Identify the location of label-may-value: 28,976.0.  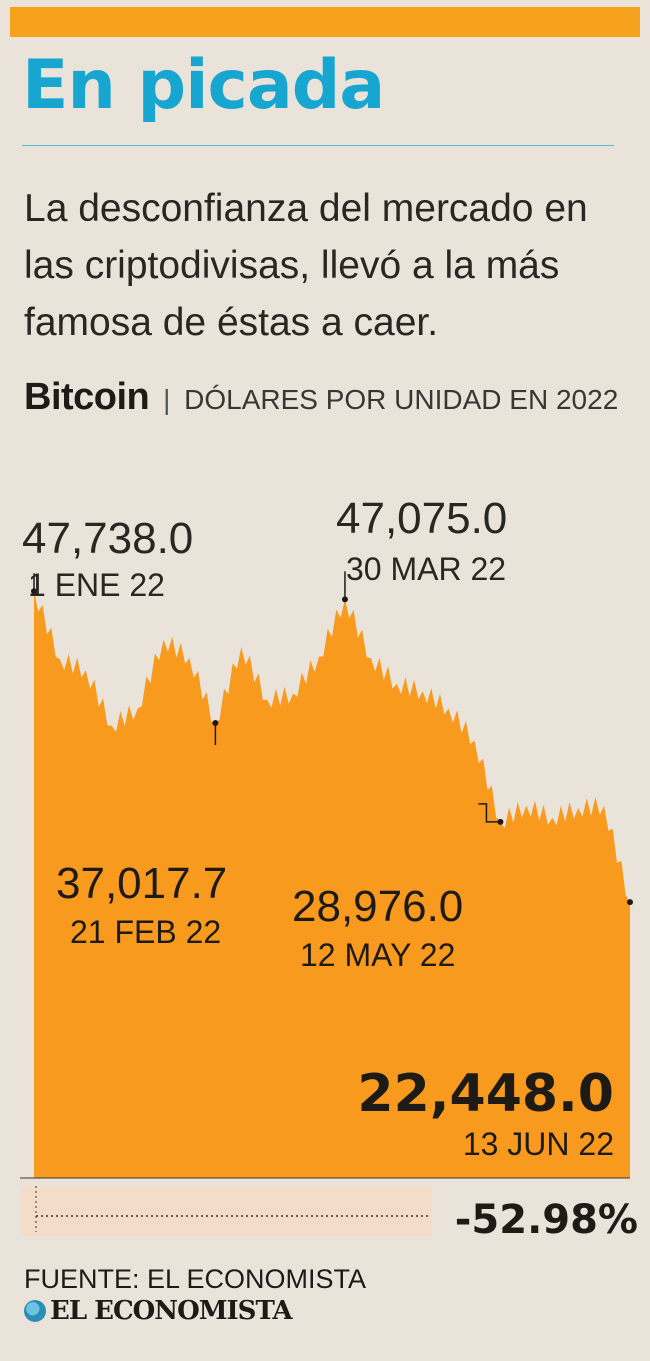
(377, 906).